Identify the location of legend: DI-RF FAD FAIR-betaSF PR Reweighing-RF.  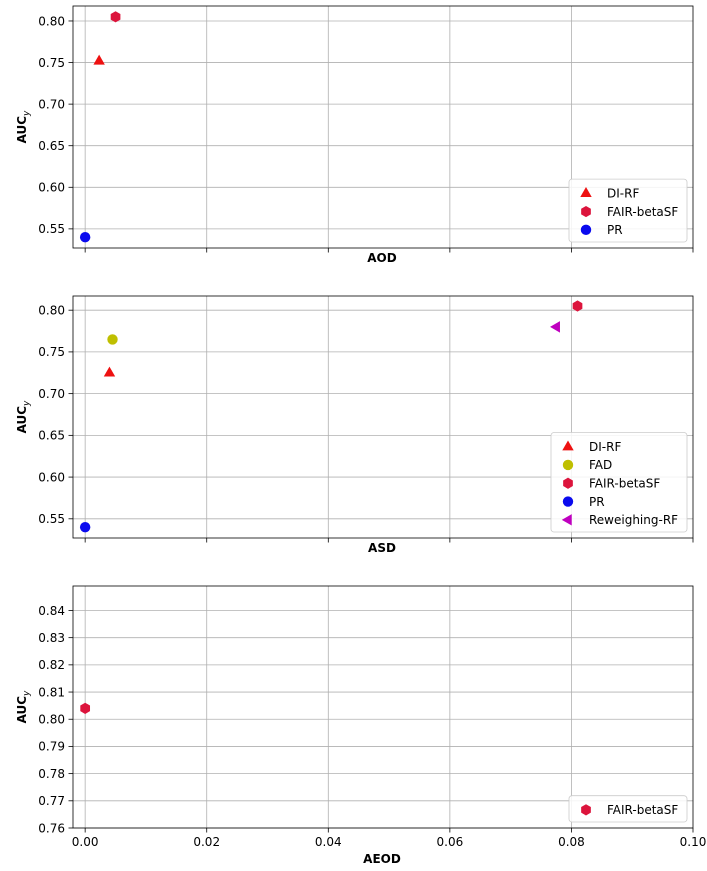
(619, 482).